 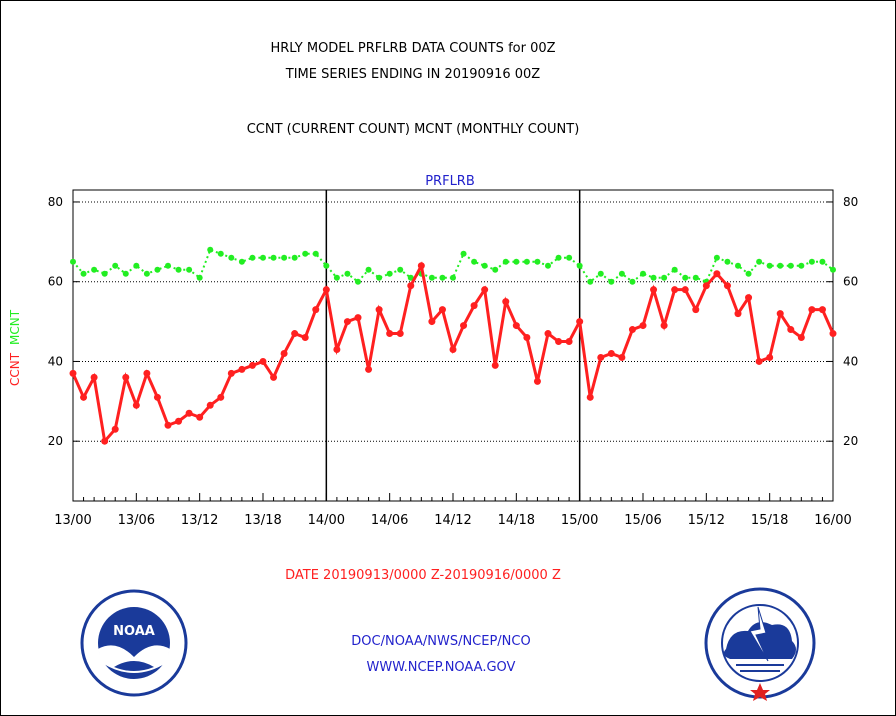 What do you see at coordinates (850, 361) in the screenshot?
I see `y-tick-label-right: 40` at bounding box center [850, 361].